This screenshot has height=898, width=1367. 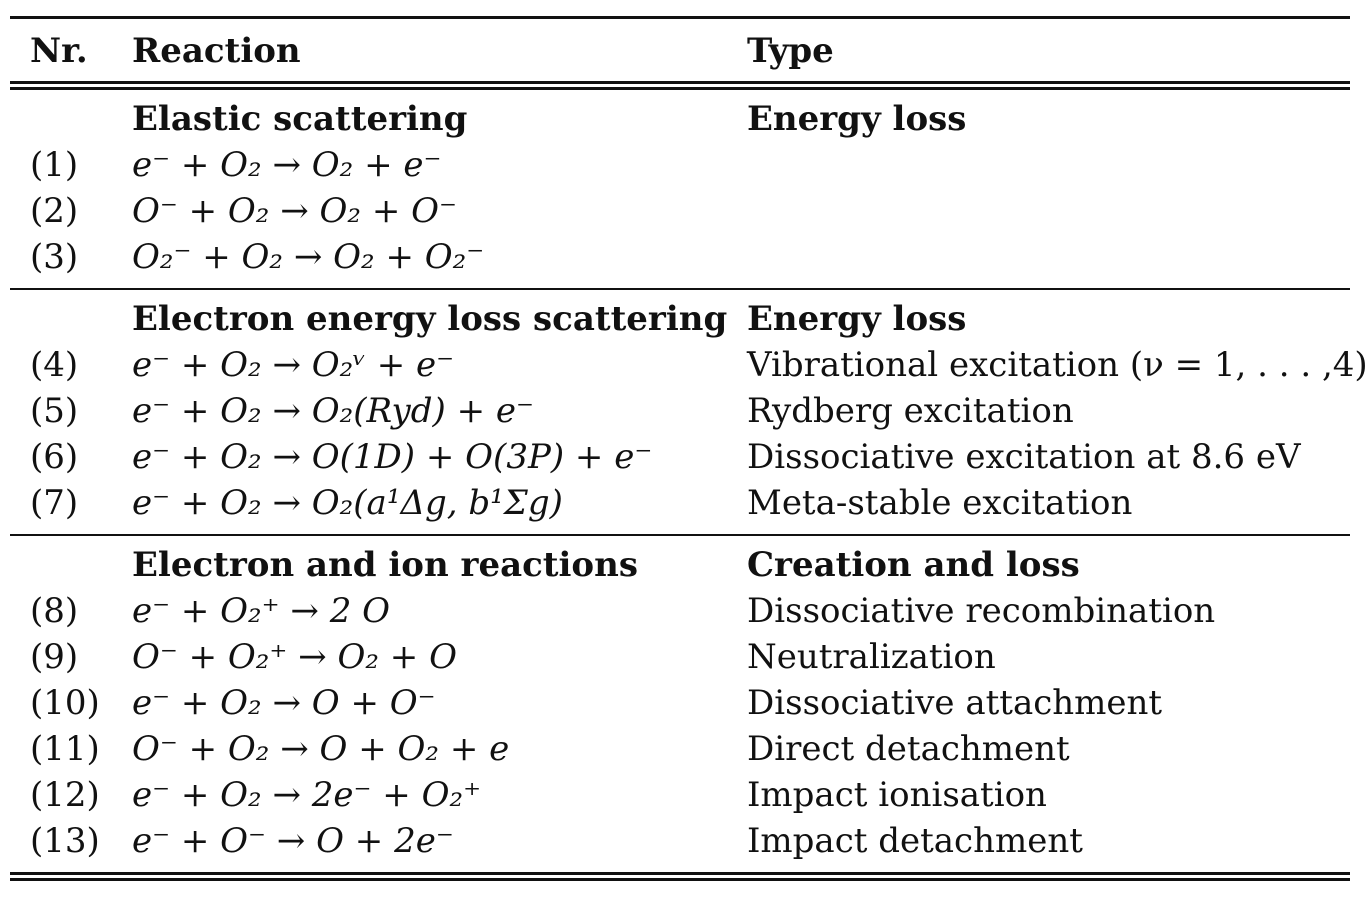 What do you see at coordinates (680, 50) in the screenshot?
I see `header-row: Nr. Reaction Type` at bounding box center [680, 50].